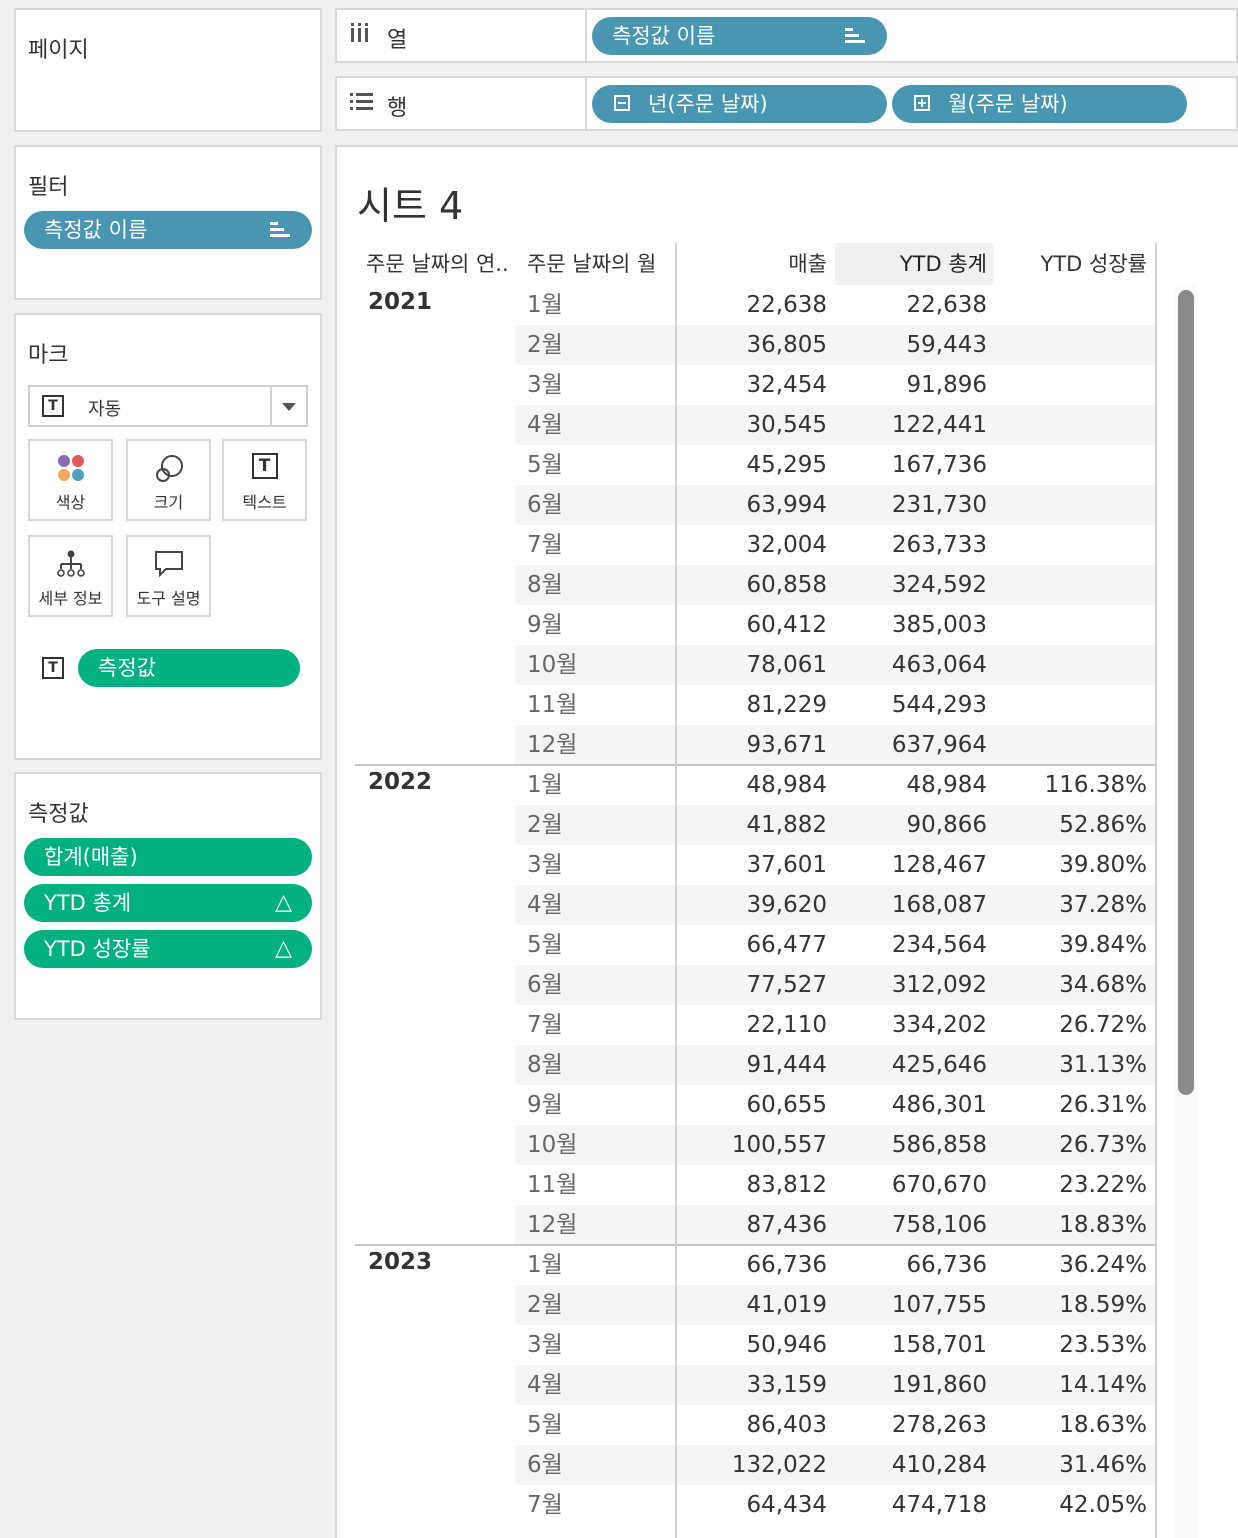 The width and height of the screenshot is (1238, 1538). Describe the element at coordinates (168, 576) in the screenshot. I see `tooltip-button: 도구 설명` at that location.